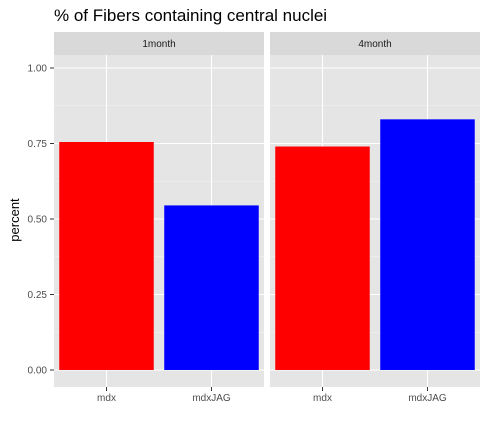 The height and width of the screenshot is (427, 488). I want to click on bar-1month-mdxJAG, so click(211, 287).